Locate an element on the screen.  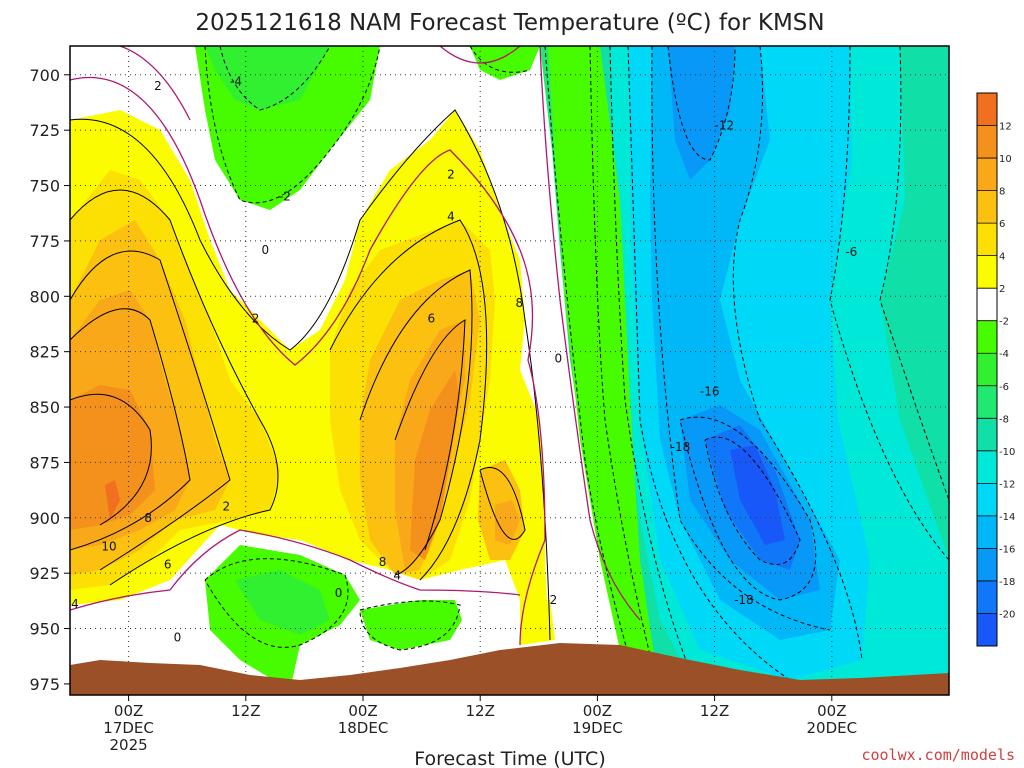
colorbar-label: 2 is located at coordinates (1002, 289).